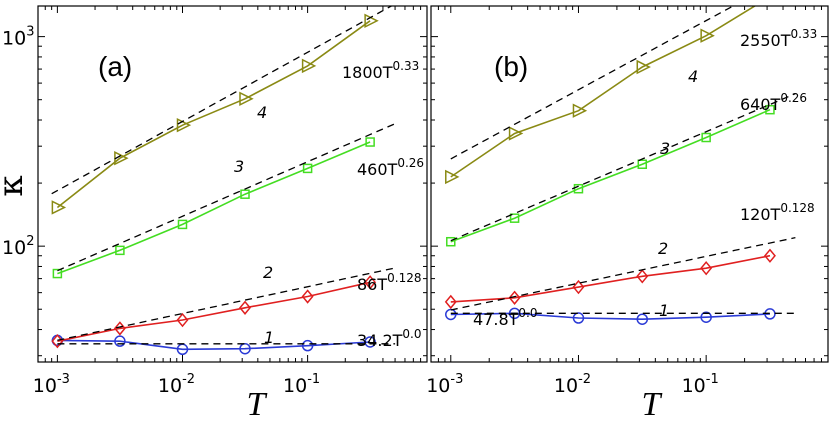  I want to click on panel-b-x-tick-label: 10⁻³, so click(444, 384).